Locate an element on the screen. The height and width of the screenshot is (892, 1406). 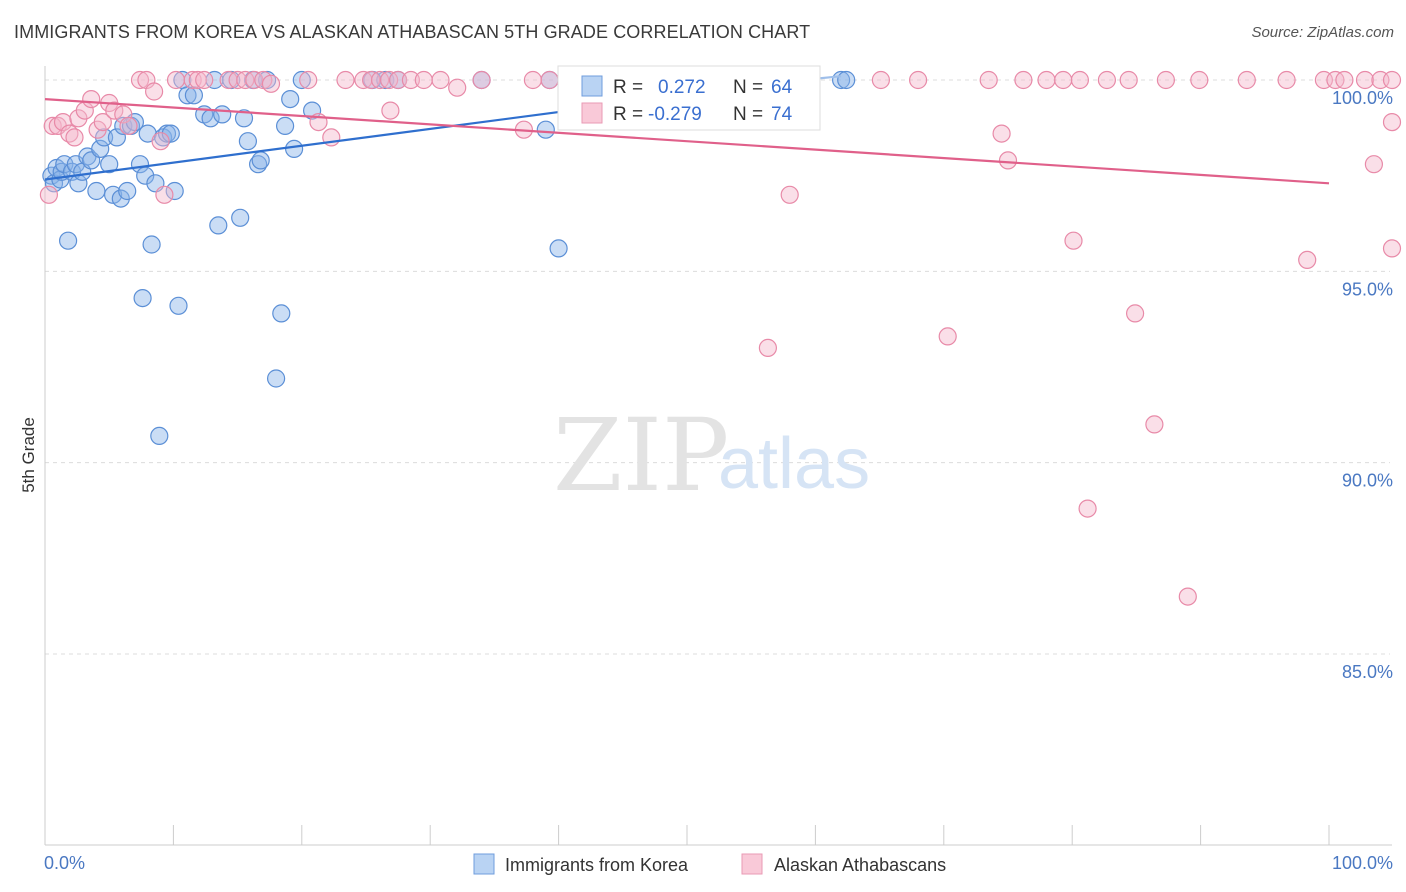
x-tick-label-1: 100.0% is located at coordinates (1362, 863).